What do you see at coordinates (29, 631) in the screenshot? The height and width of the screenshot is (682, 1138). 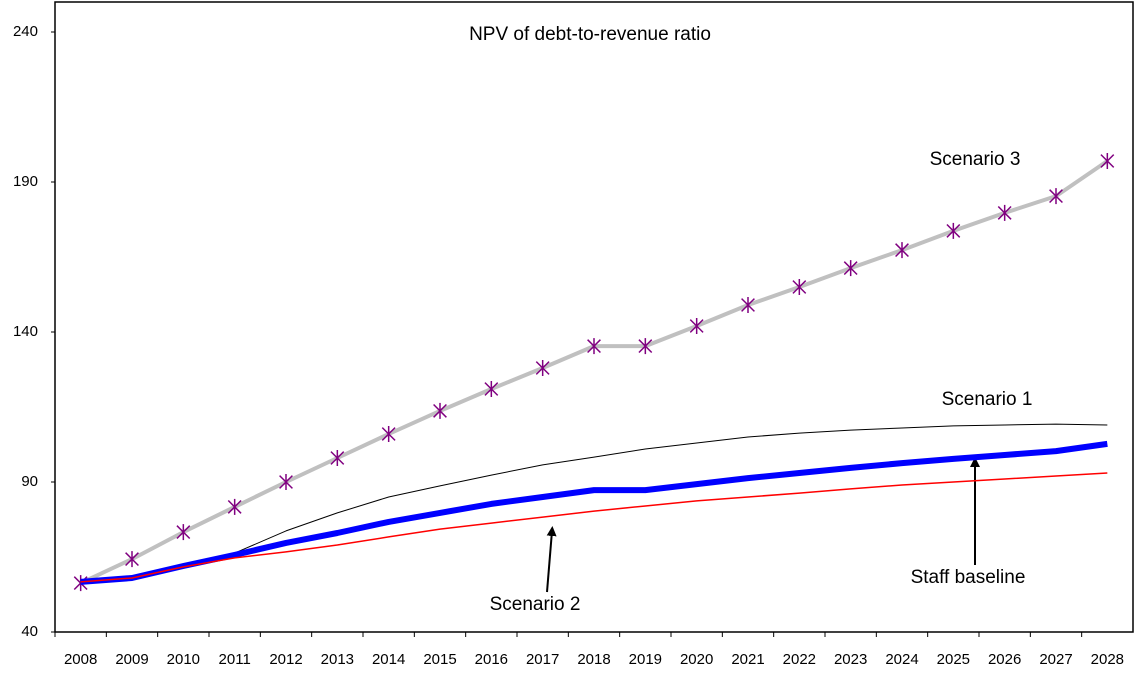 I see `y-tick-label: 40` at bounding box center [29, 631].